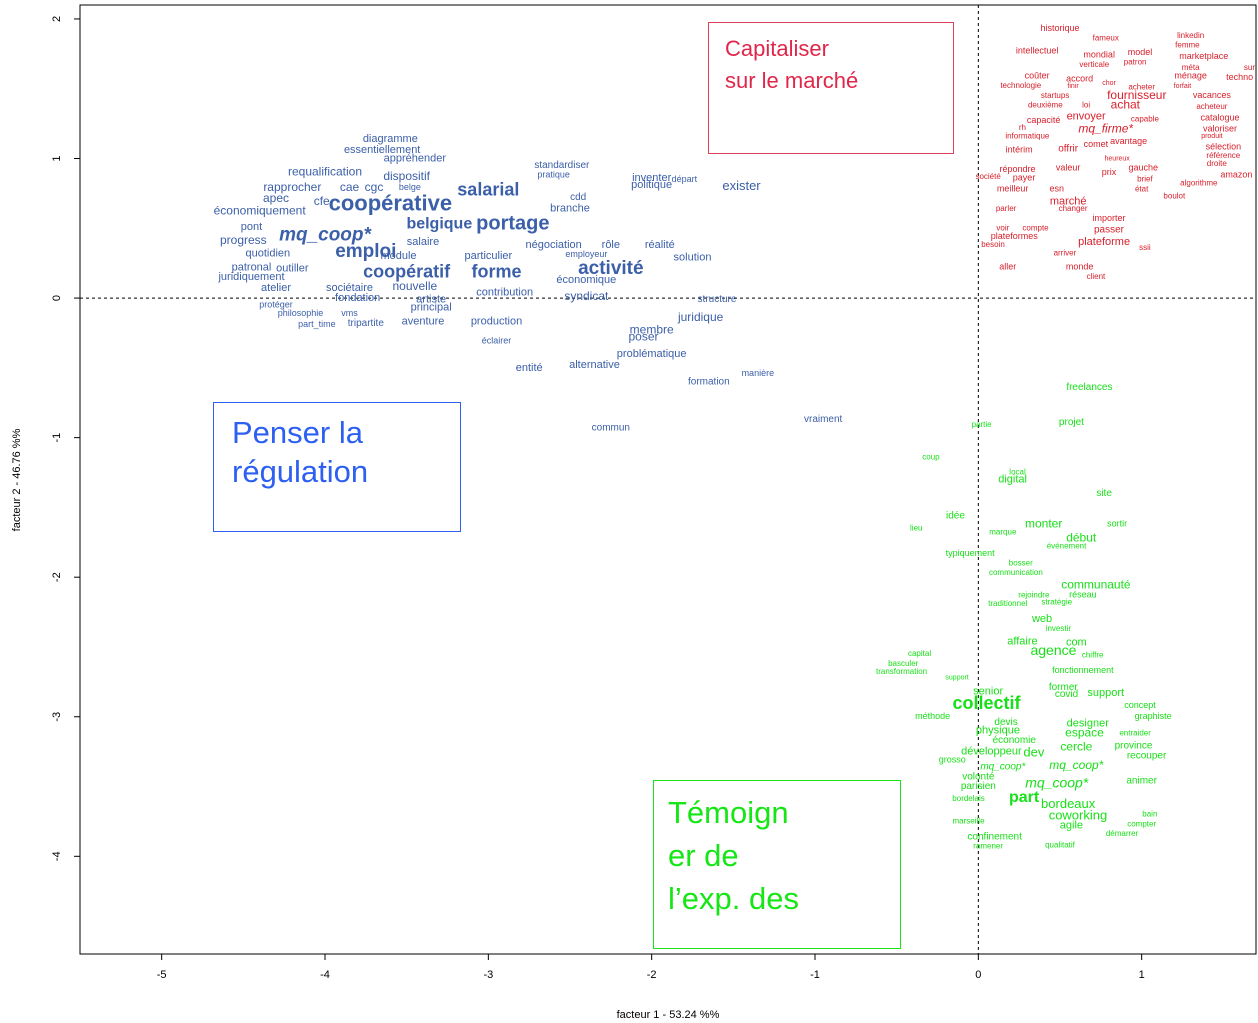 The height and width of the screenshot is (1023, 1258). Describe the element at coordinates (610, 268) in the screenshot. I see `word-label-blue: activité` at that location.